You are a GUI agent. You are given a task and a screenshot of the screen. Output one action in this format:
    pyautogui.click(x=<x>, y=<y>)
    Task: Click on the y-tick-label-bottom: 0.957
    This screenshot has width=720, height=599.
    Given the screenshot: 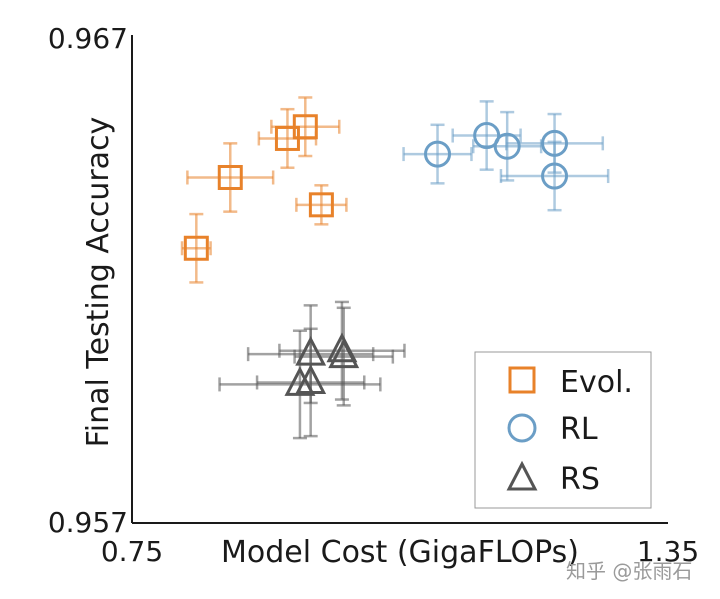 What is the action you would take?
    pyautogui.click(x=88, y=522)
    